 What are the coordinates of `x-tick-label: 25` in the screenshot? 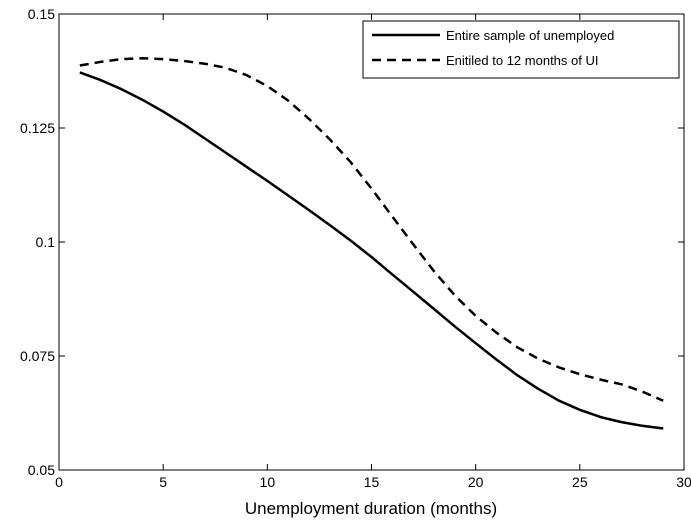 It's located at (580, 482).